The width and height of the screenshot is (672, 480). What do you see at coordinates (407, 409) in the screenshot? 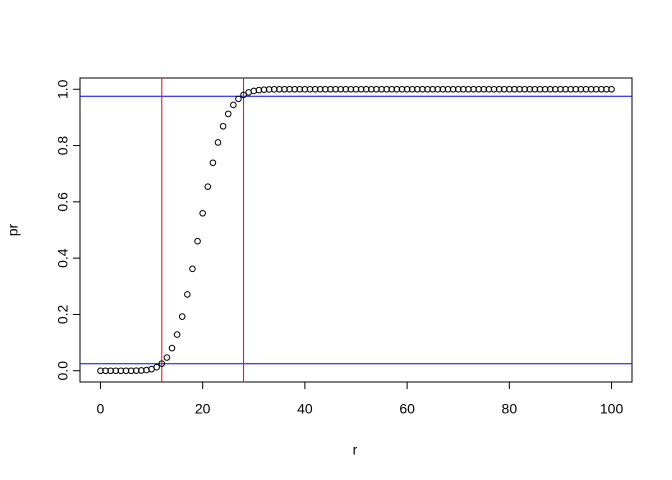
I see `x-tick-label: 60` at bounding box center [407, 409].